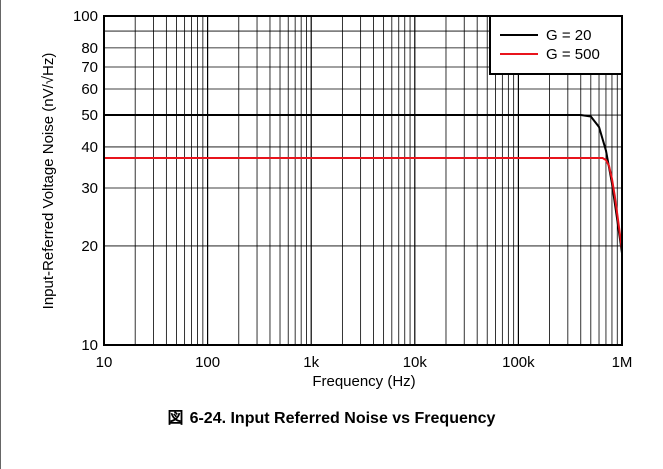 This screenshot has height=469, width=663. What do you see at coordinates (175, 418) in the screenshot?
I see `figure-mark: 図` at bounding box center [175, 418].